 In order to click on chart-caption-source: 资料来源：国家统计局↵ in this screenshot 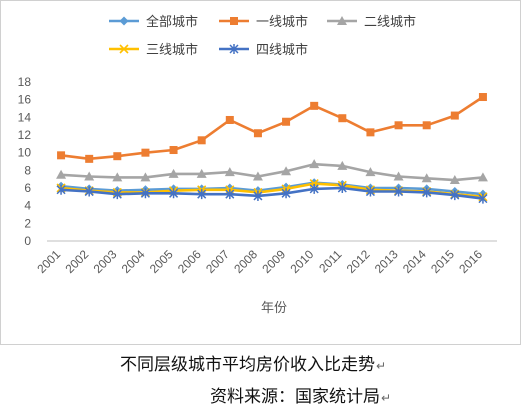, I will do `click(300, 394)`.